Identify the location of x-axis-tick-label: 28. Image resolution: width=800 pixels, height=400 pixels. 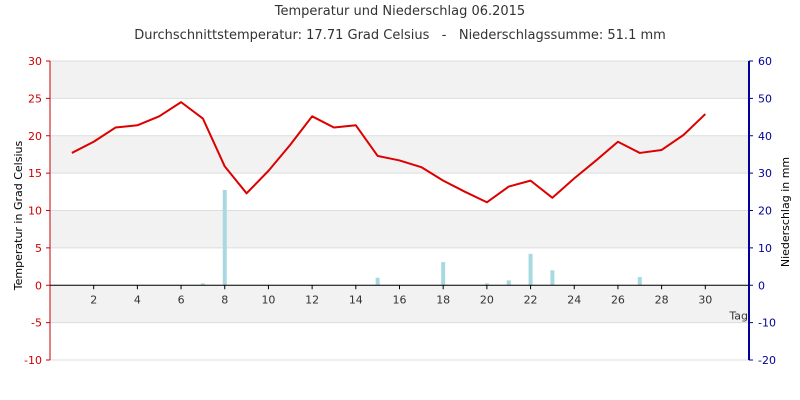
(662, 299).